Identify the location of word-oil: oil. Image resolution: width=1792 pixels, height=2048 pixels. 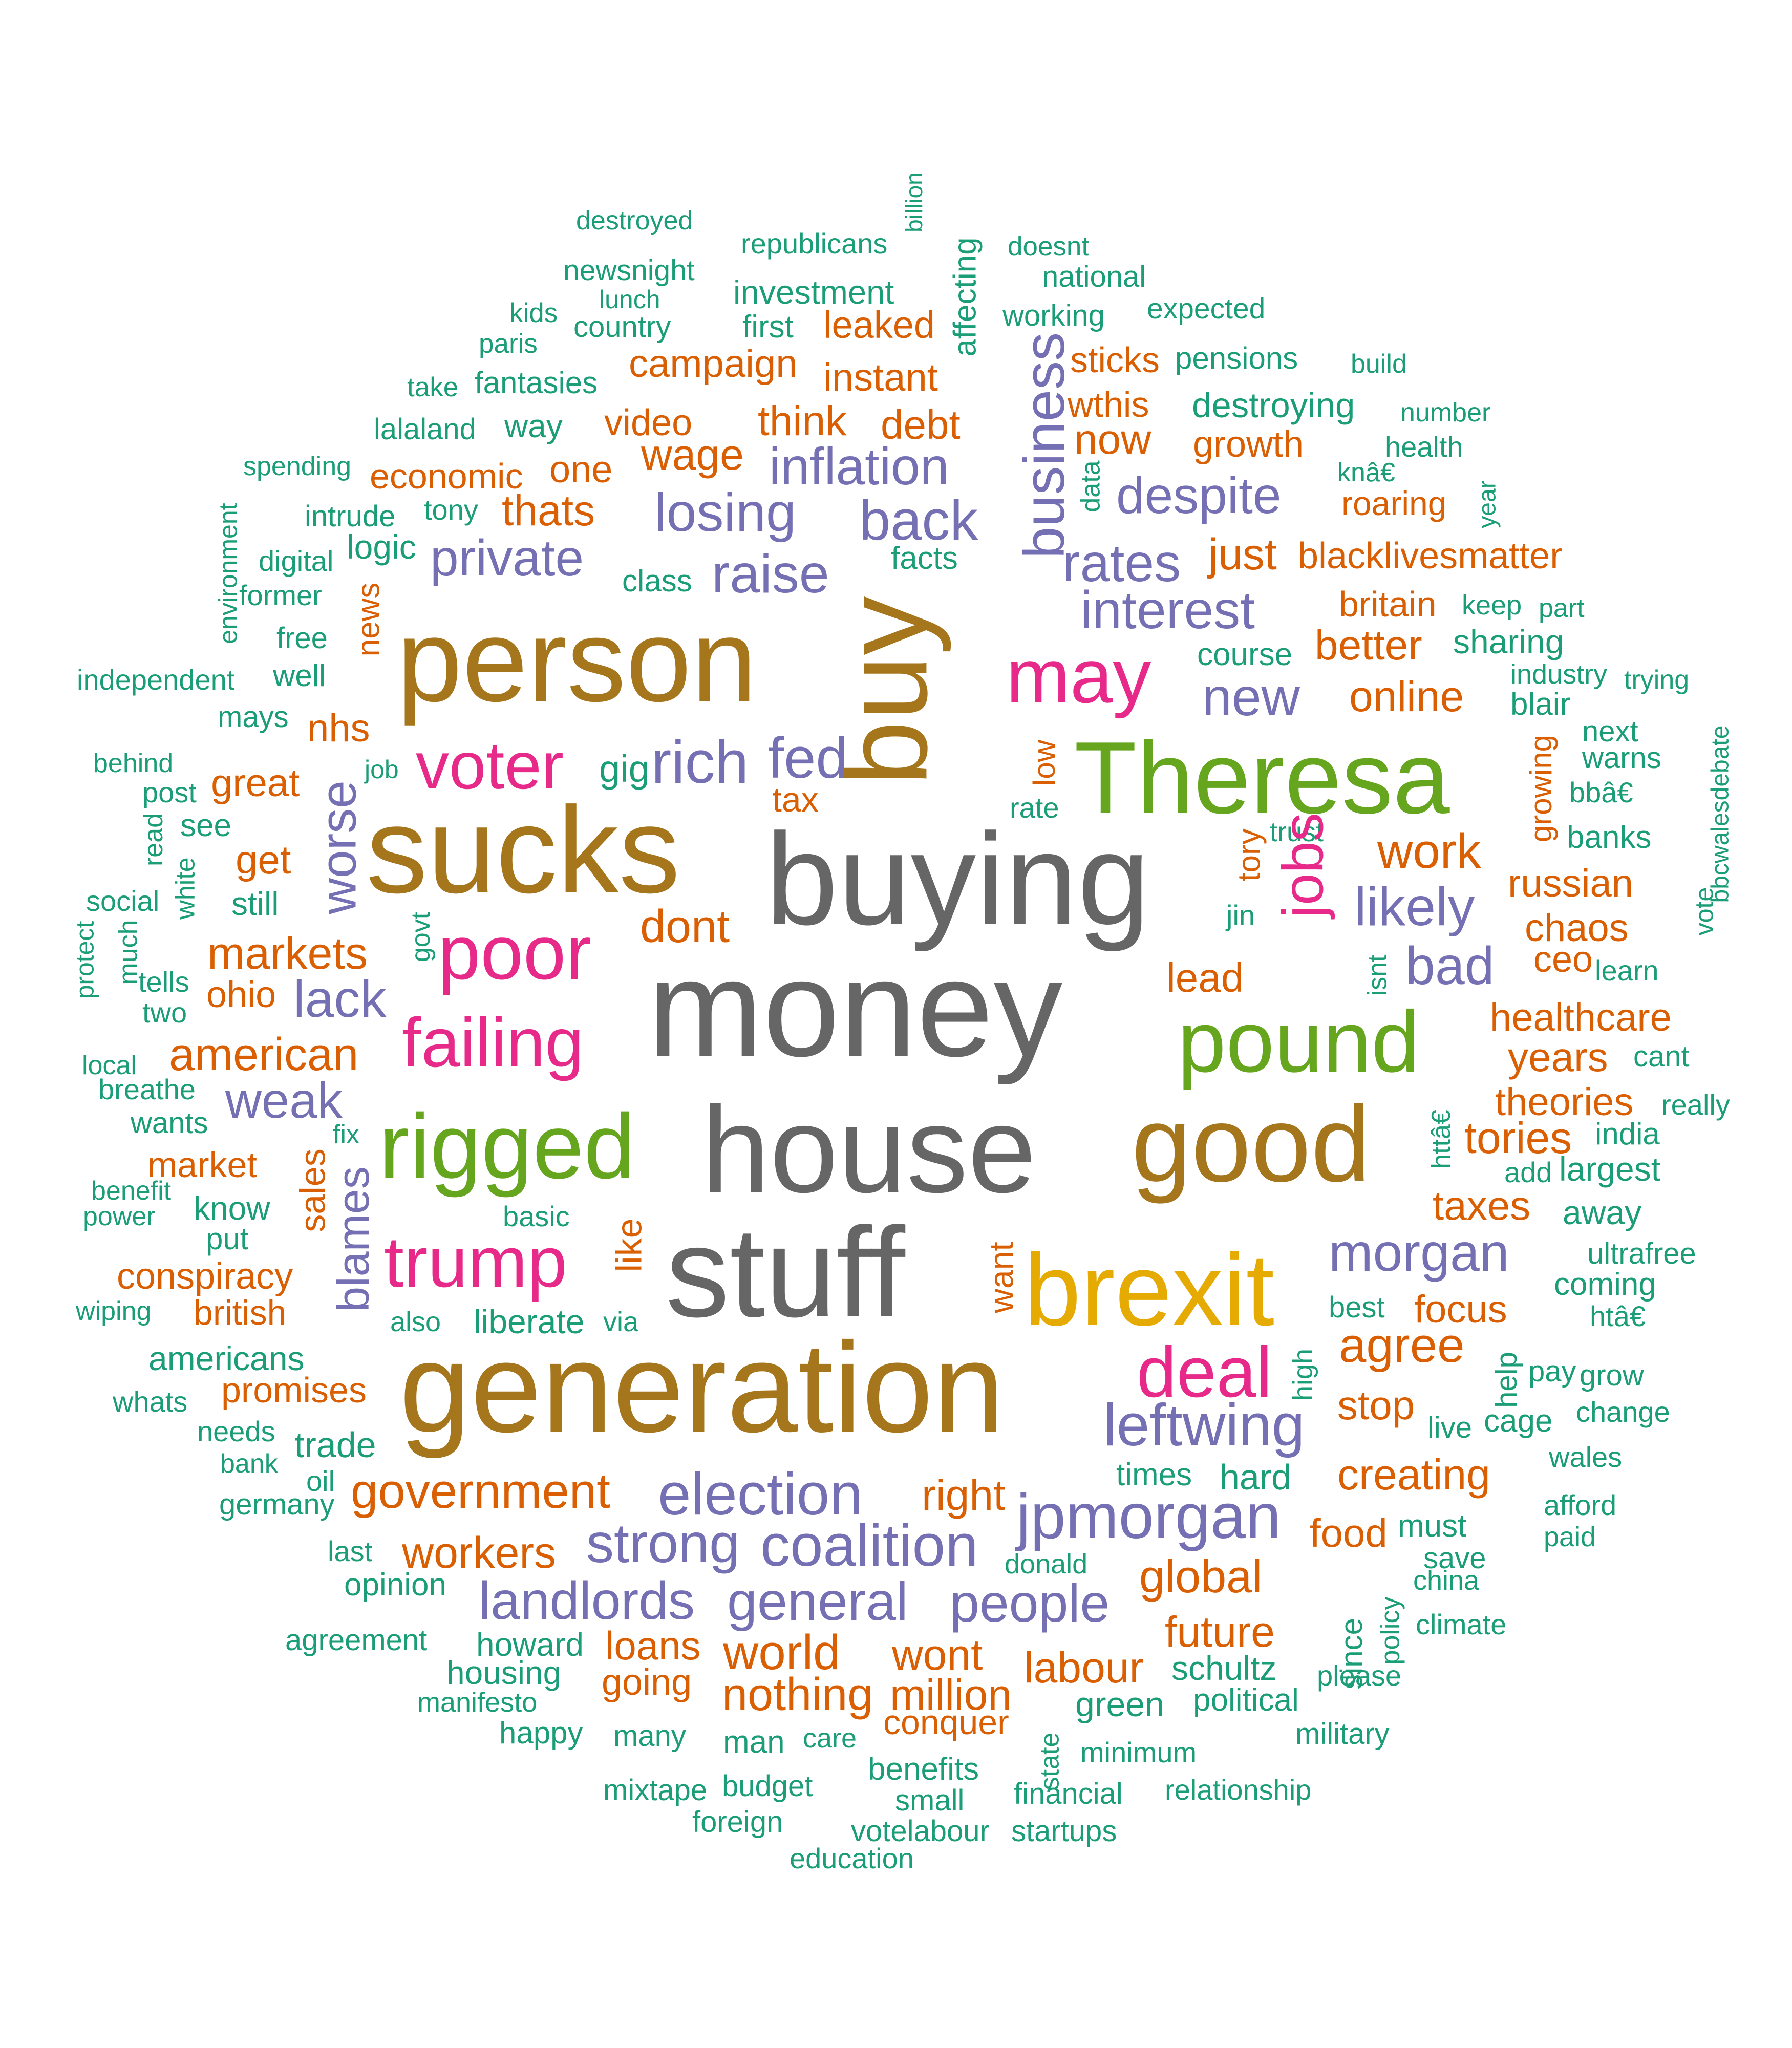
(320, 1481).